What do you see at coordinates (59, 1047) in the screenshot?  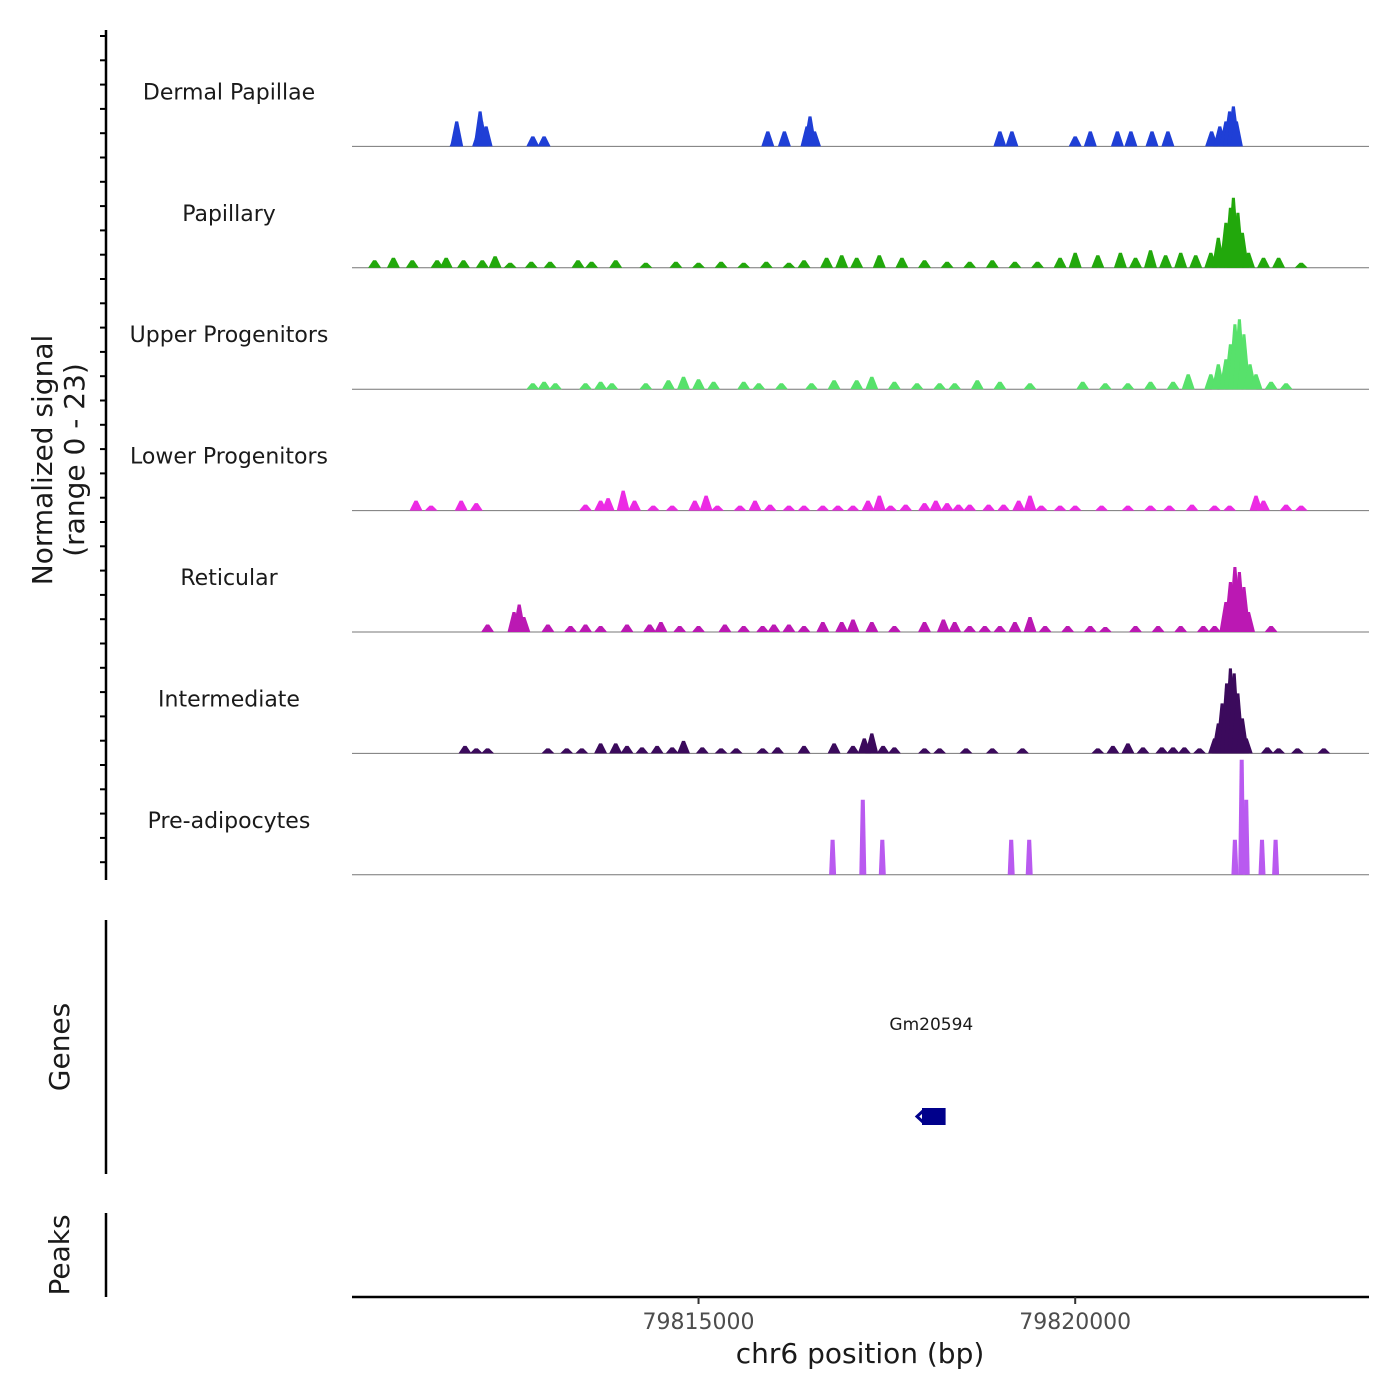 I see `genes-panel-label: Genes` at bounding box center [59, 1047].